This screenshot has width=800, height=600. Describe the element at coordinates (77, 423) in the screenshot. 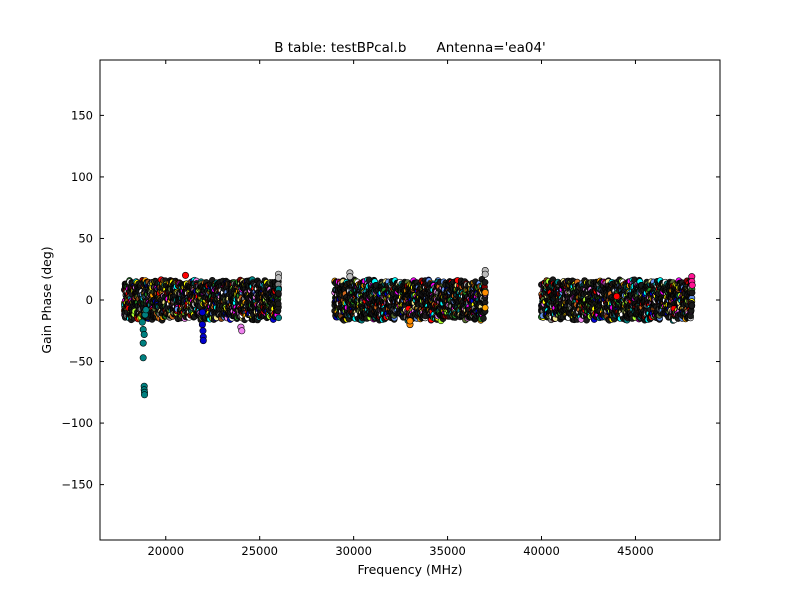

I see `y-tick-label: −100` at that location.